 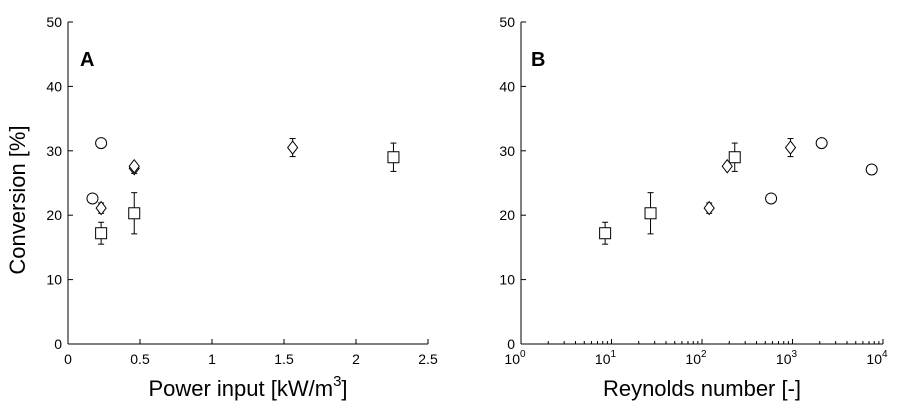 What do you see at coordinates (17, 200) in the screenshot?
I see `y-axis-title: Conversion [%]` at bounding box center [17, 200].